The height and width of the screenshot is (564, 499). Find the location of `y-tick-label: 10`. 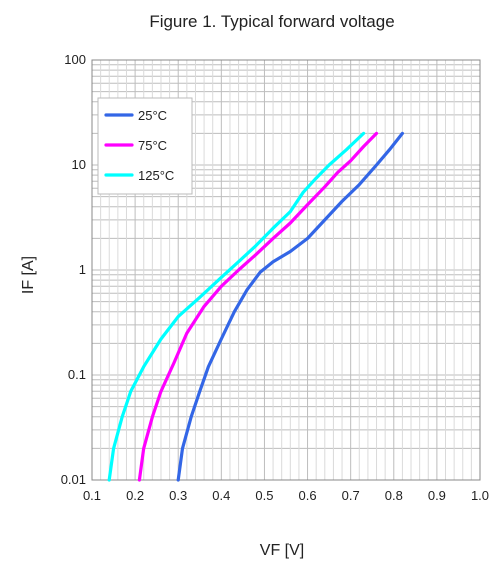

y-tick-label: 10 is located at coordinates (79, 164).